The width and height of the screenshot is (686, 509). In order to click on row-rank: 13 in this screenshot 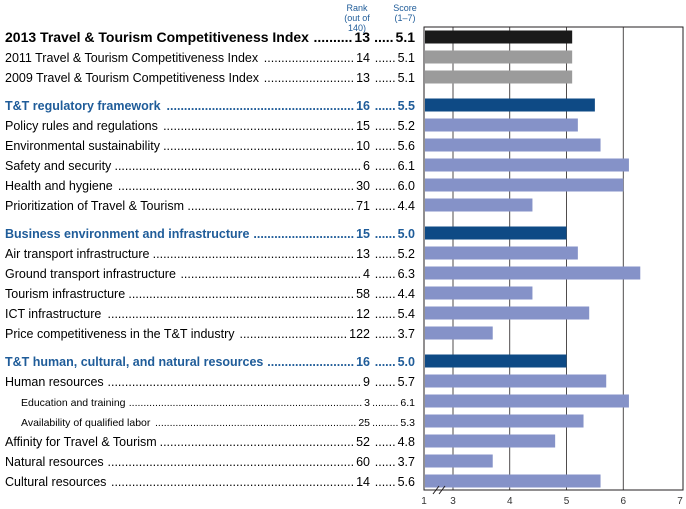, I will do `click(362, 37)`.